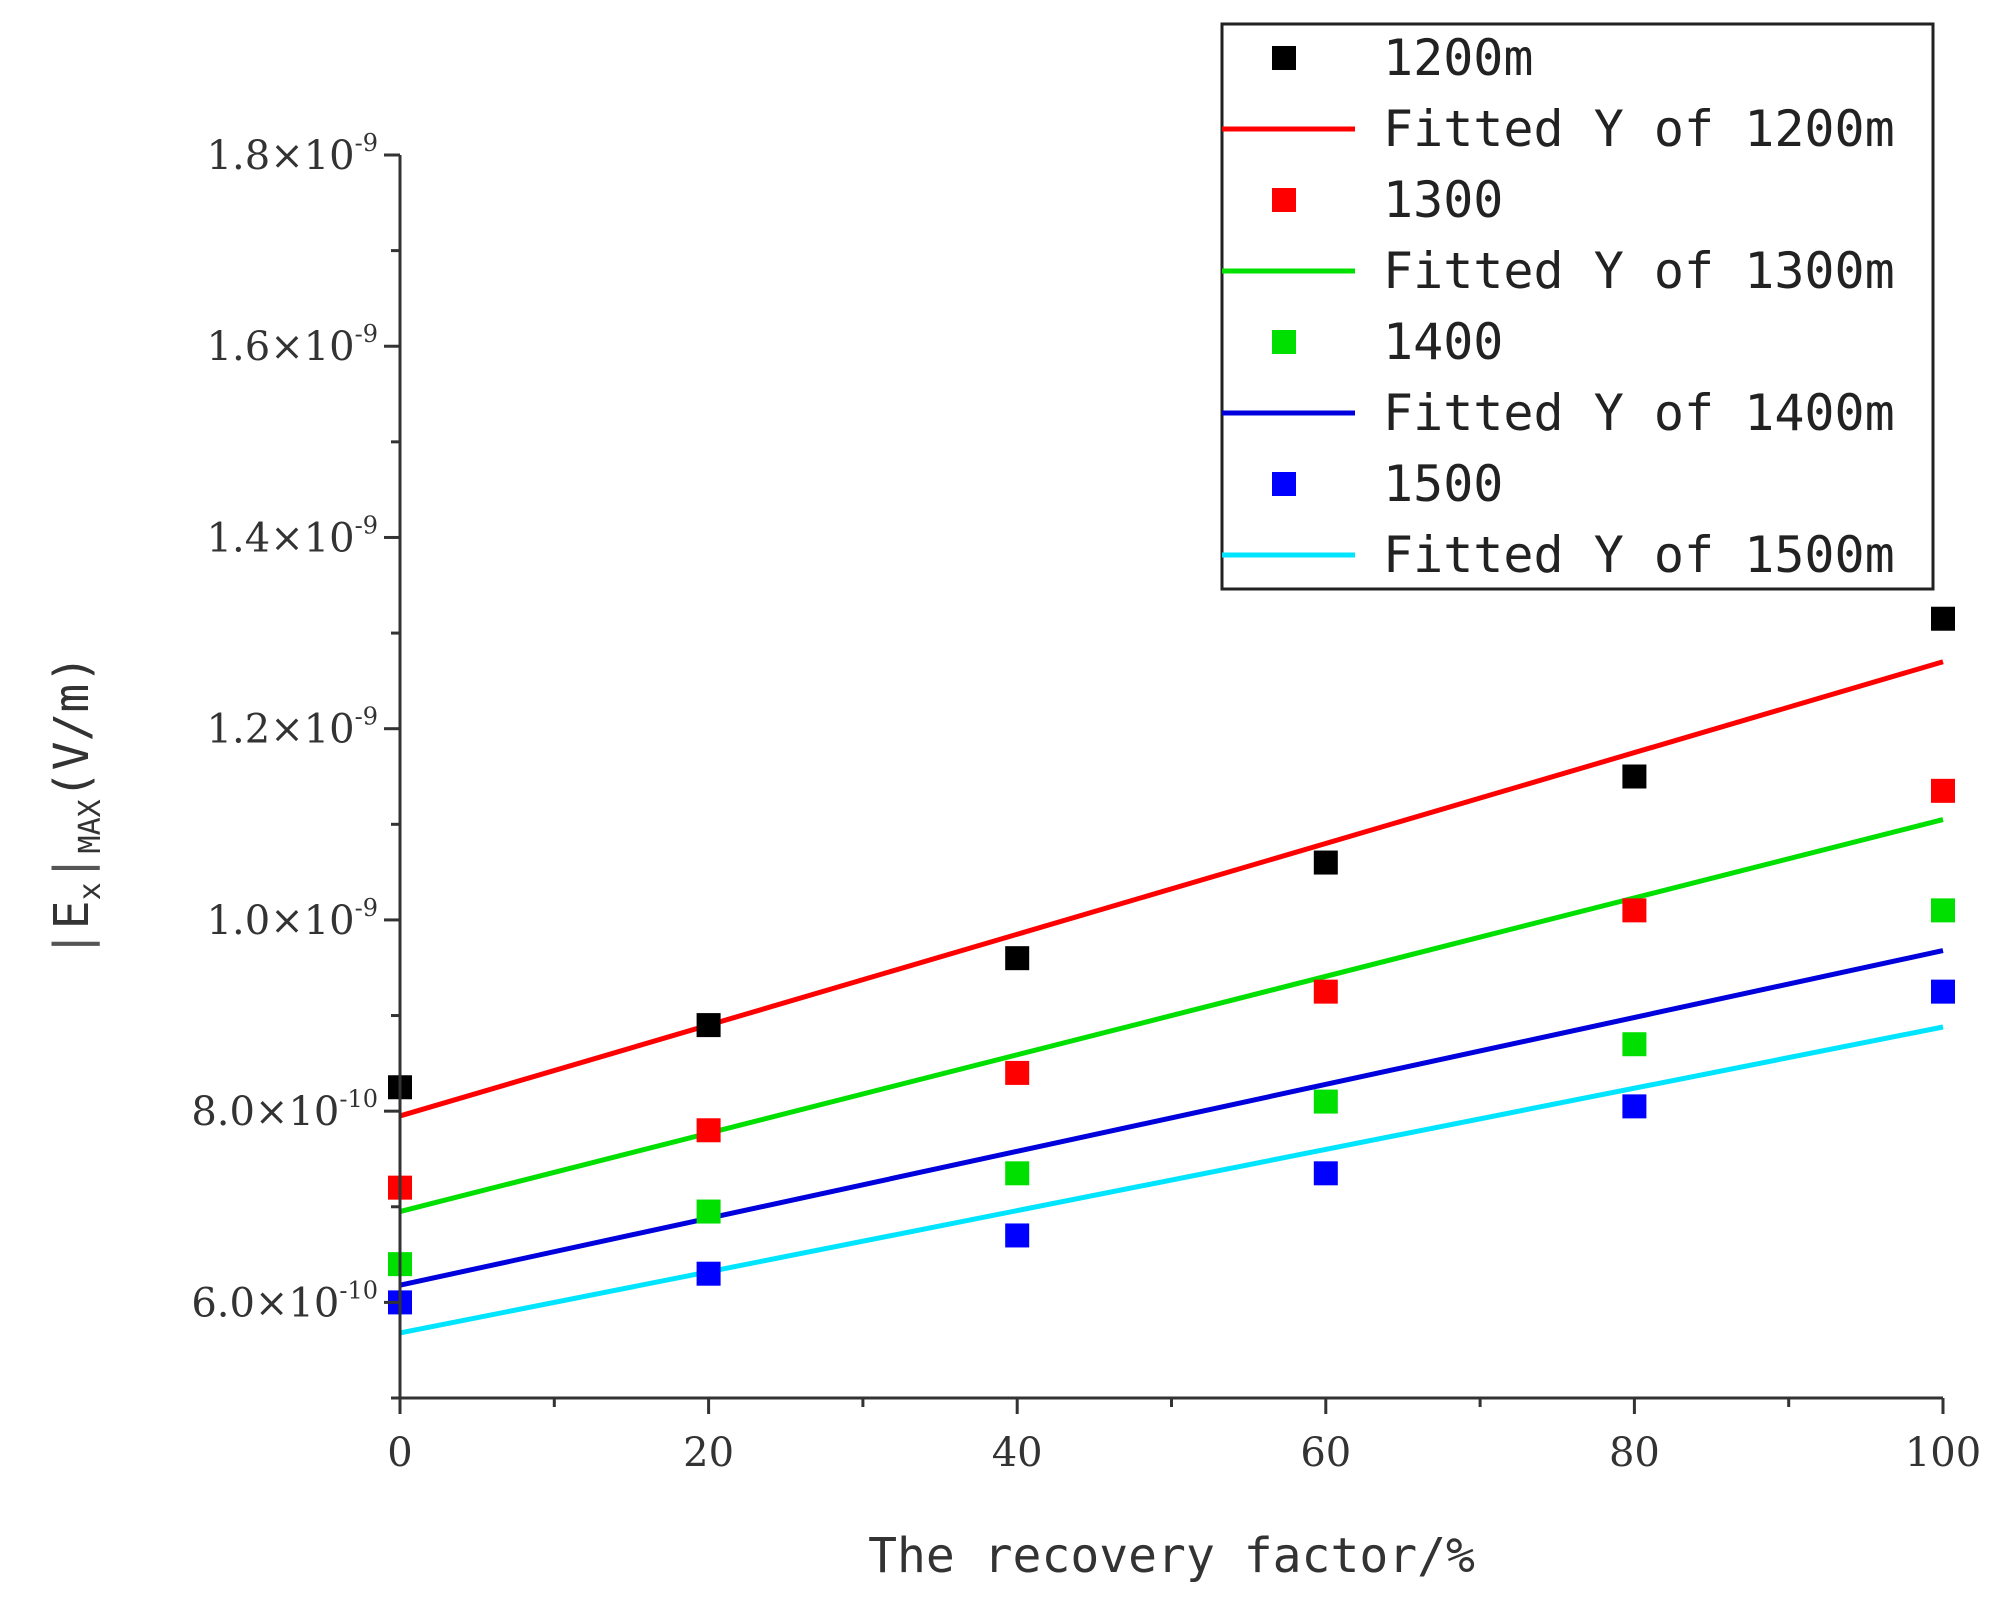 This screenshot has width=2003, height=1602. I want to click on y-tick-label: 1.0×10⁻⁹, so click(292, 919).